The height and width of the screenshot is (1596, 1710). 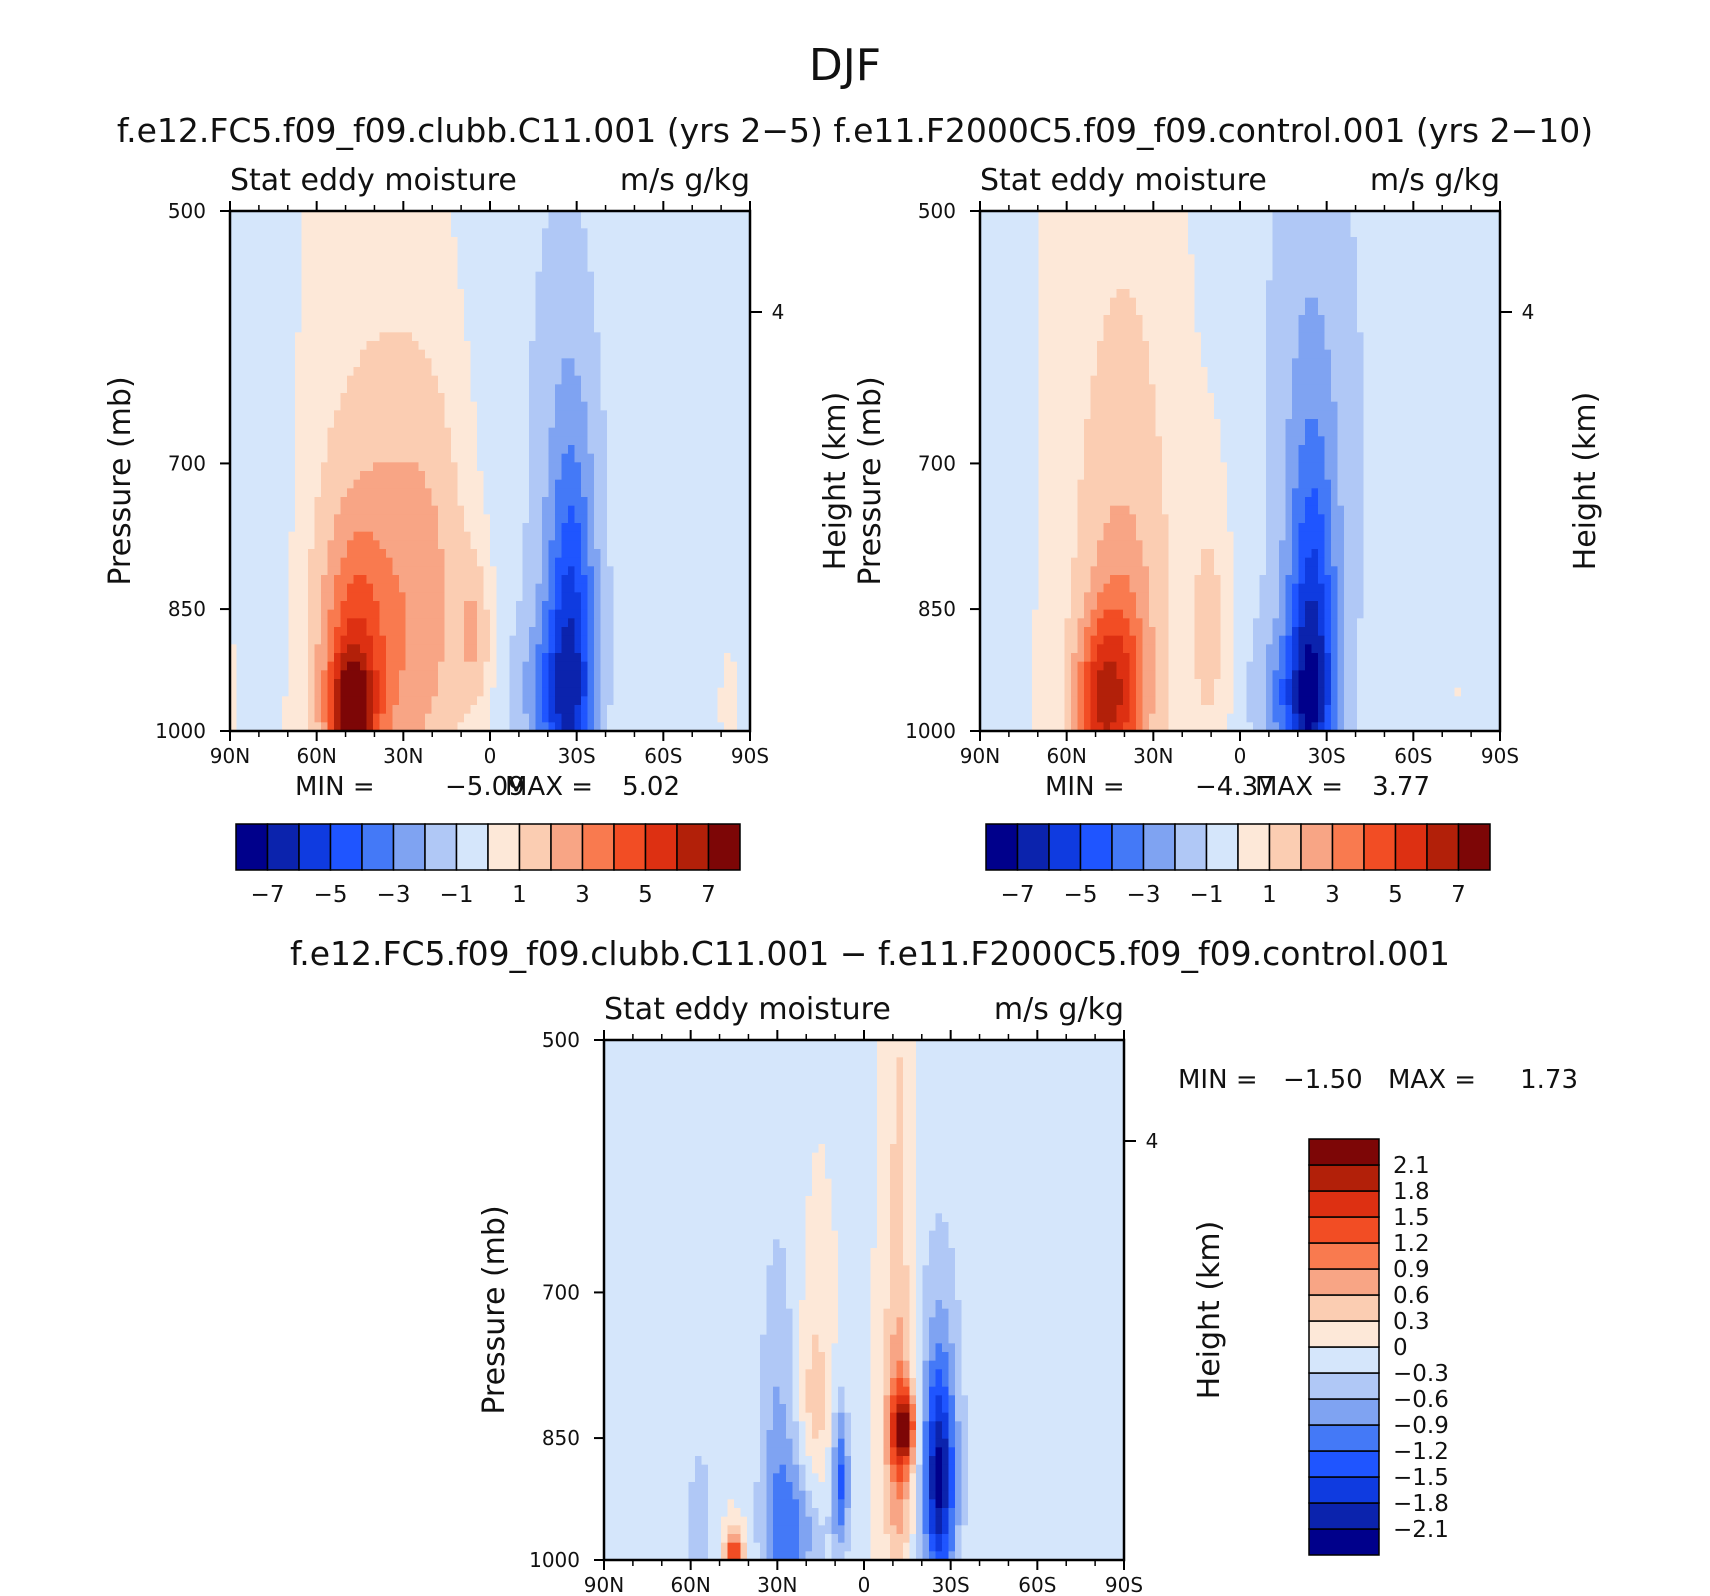 What do you see at coordinates (488, 865) in the screenshot?
I see `colorbar: −7 −5 −3 −1 1 3 5 7` at bounding box center [488, 865].